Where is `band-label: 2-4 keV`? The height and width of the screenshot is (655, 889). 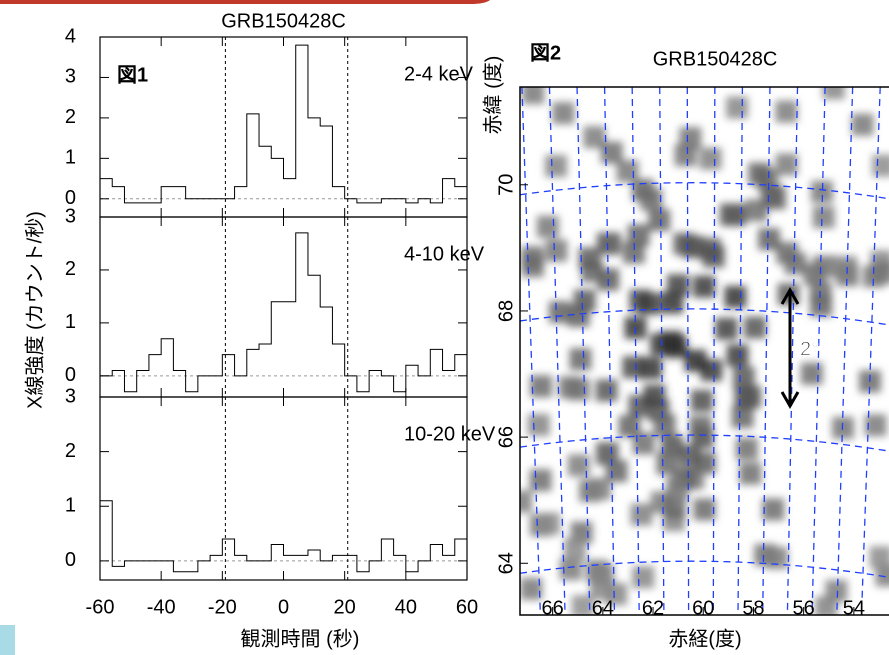
band-label: 2-4 keV is located at coordinates (439, 74).